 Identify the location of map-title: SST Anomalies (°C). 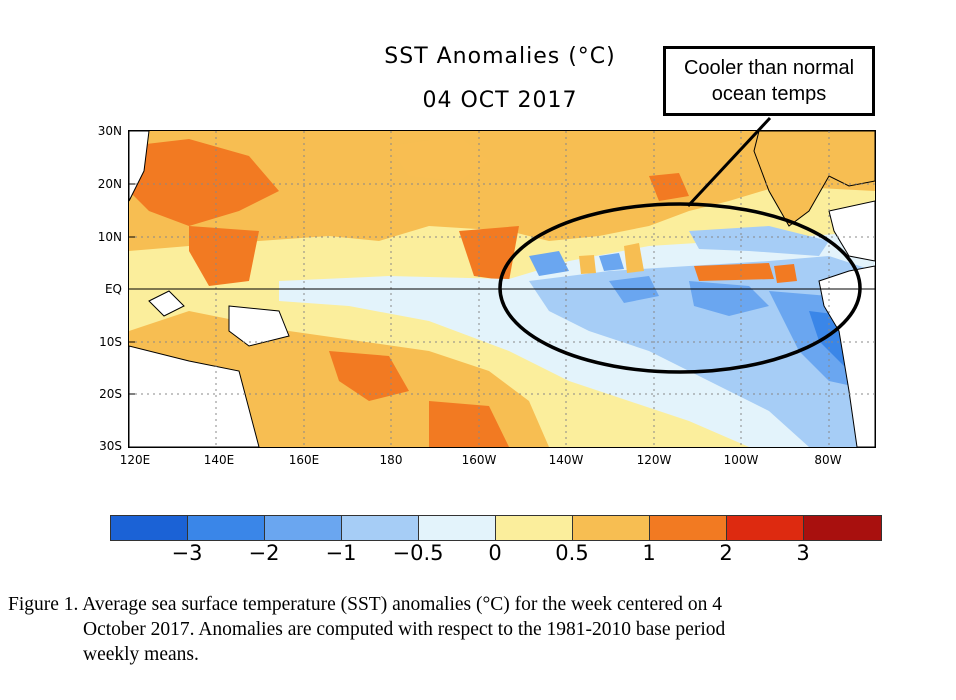
(500, 56).